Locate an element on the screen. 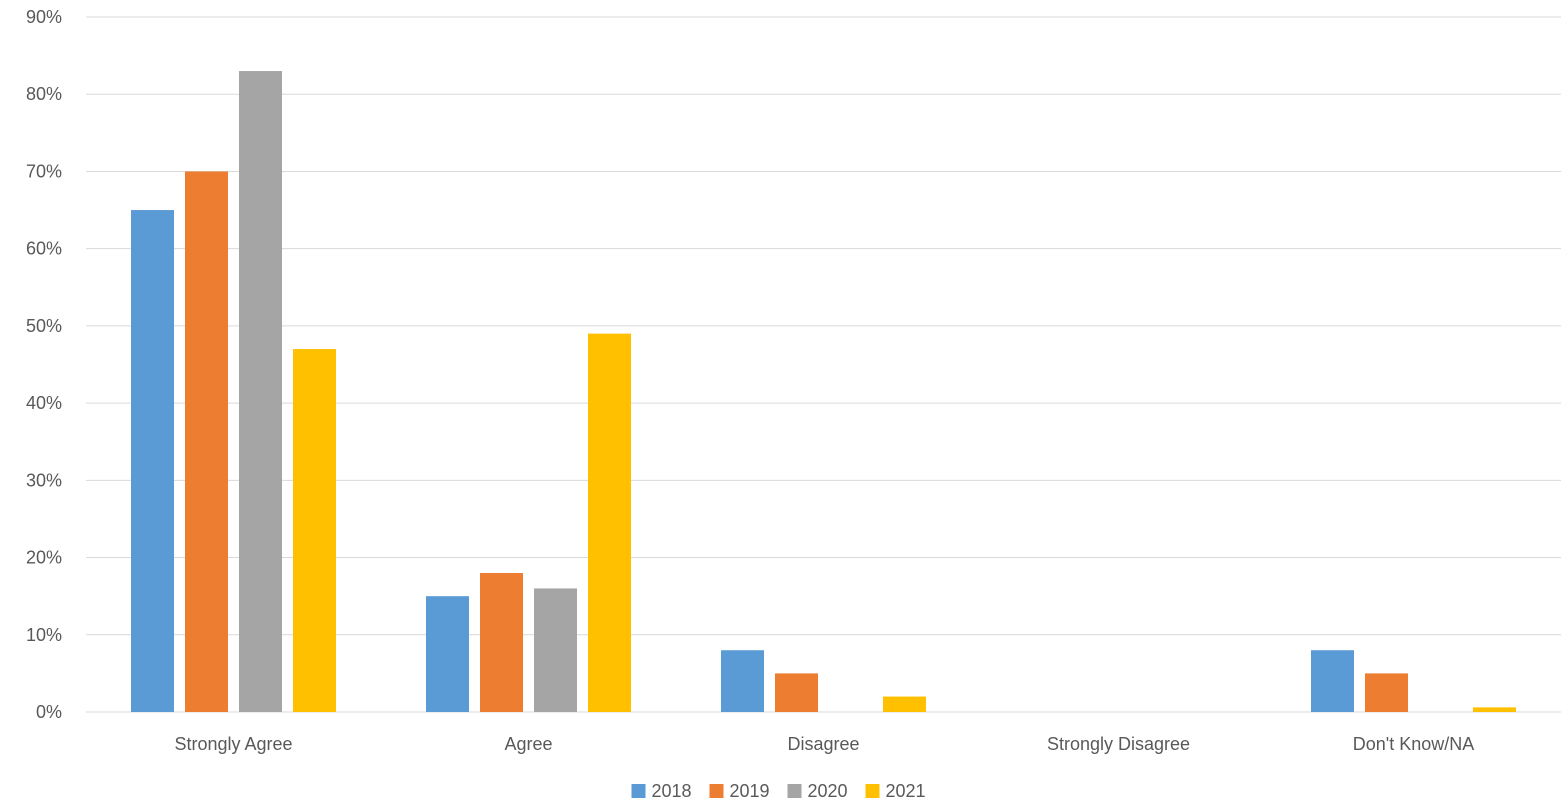 The image size is (1561, 807). legend: 2018 2019 2020 2021 is located at coordinates (778, 791).